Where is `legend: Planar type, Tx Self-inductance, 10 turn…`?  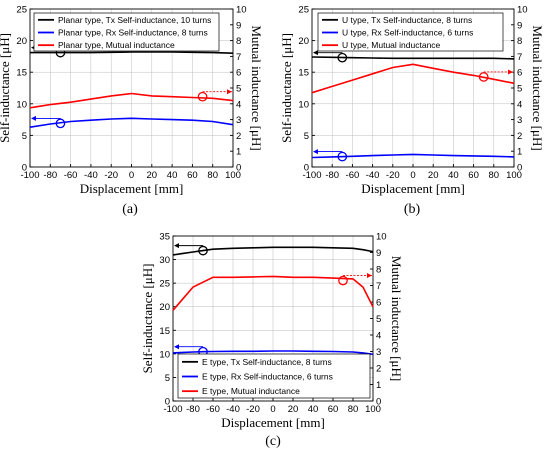 legend: Planar type, Tx Self-inductance, 10 turn… is located at coordinates (126, 32).